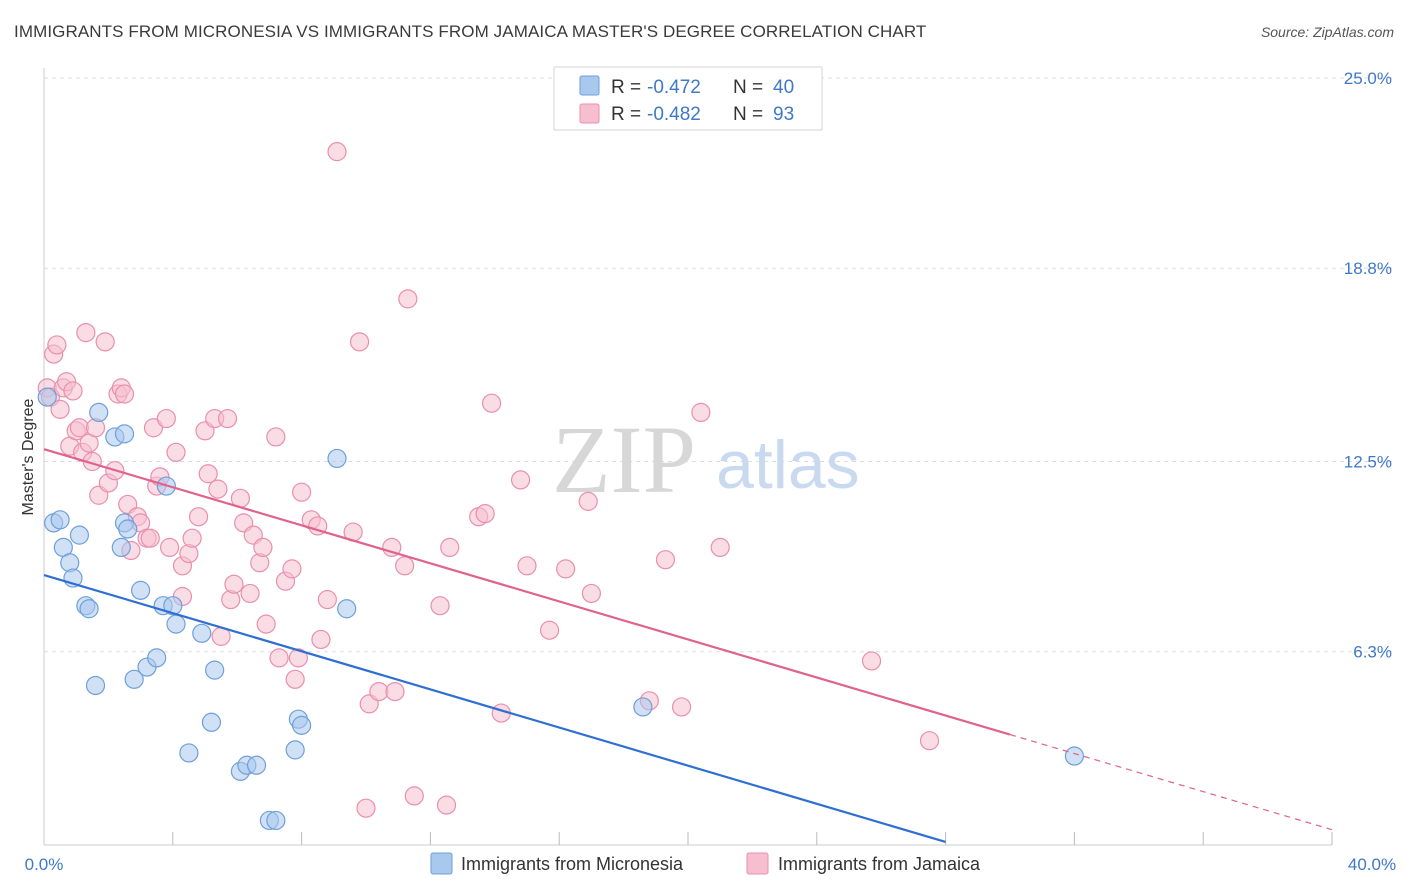 This screenshot has width=1406, height=892. I want to click on watermark-atlas: atlas, so click(788, 465).